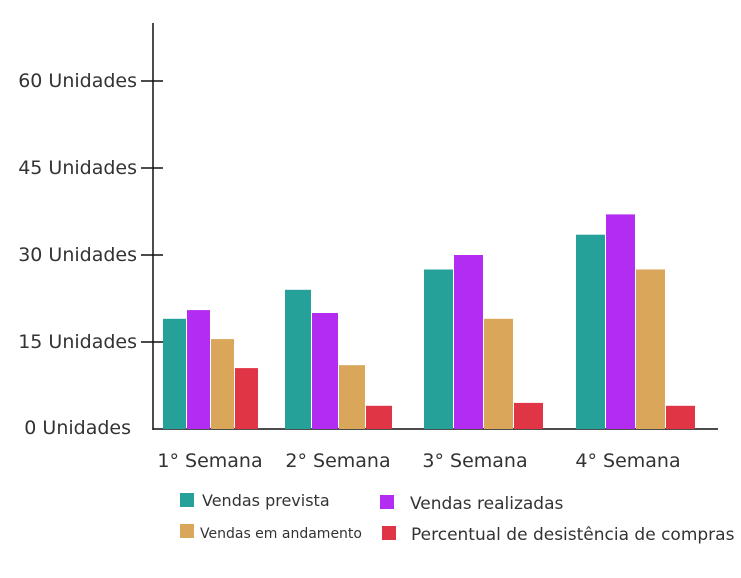  Describe the element at coordinates (187, 500) in the screenshot. I see `legend-swatch-vendas-prevista` at that location.